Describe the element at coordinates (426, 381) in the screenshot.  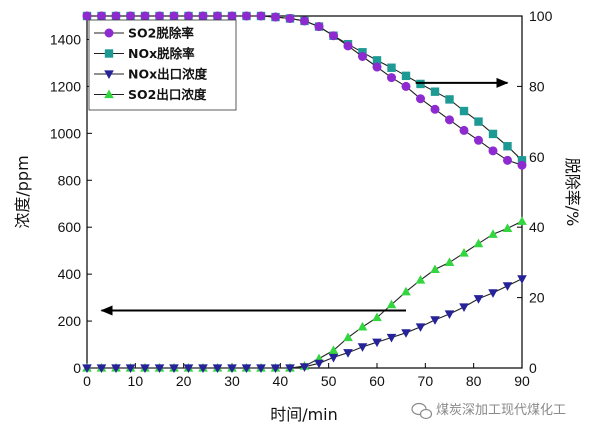
I see `x-tick-label: 70` at that location.